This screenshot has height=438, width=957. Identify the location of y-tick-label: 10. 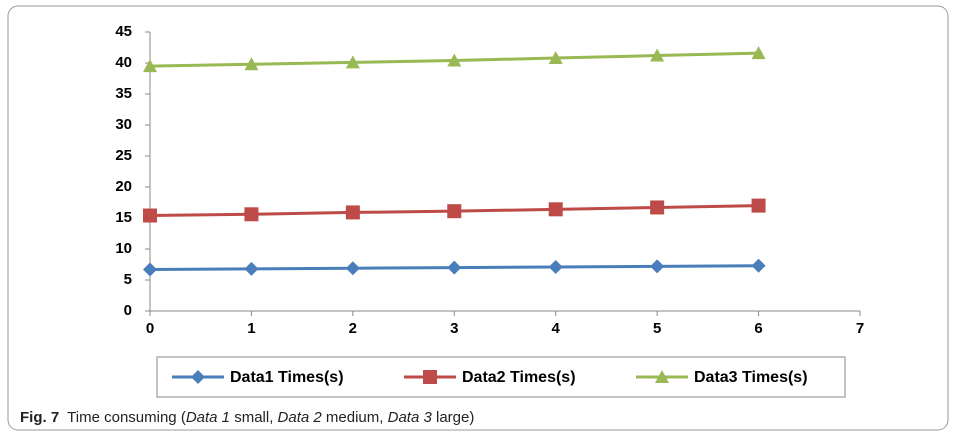
(123, 248).